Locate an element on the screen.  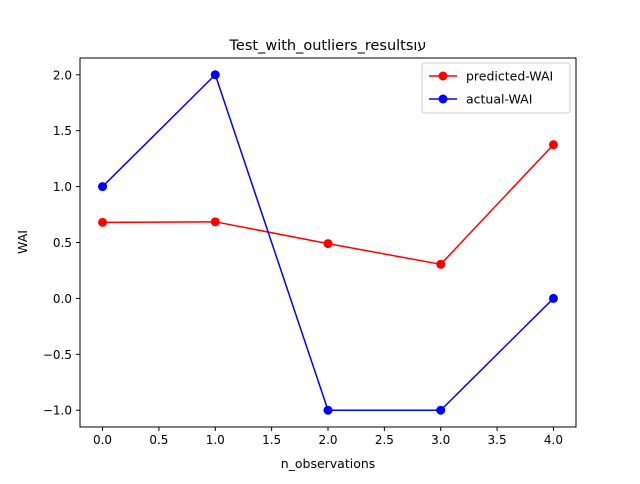
y-tick-label: 0.0 is located at coordinates (62, 299).